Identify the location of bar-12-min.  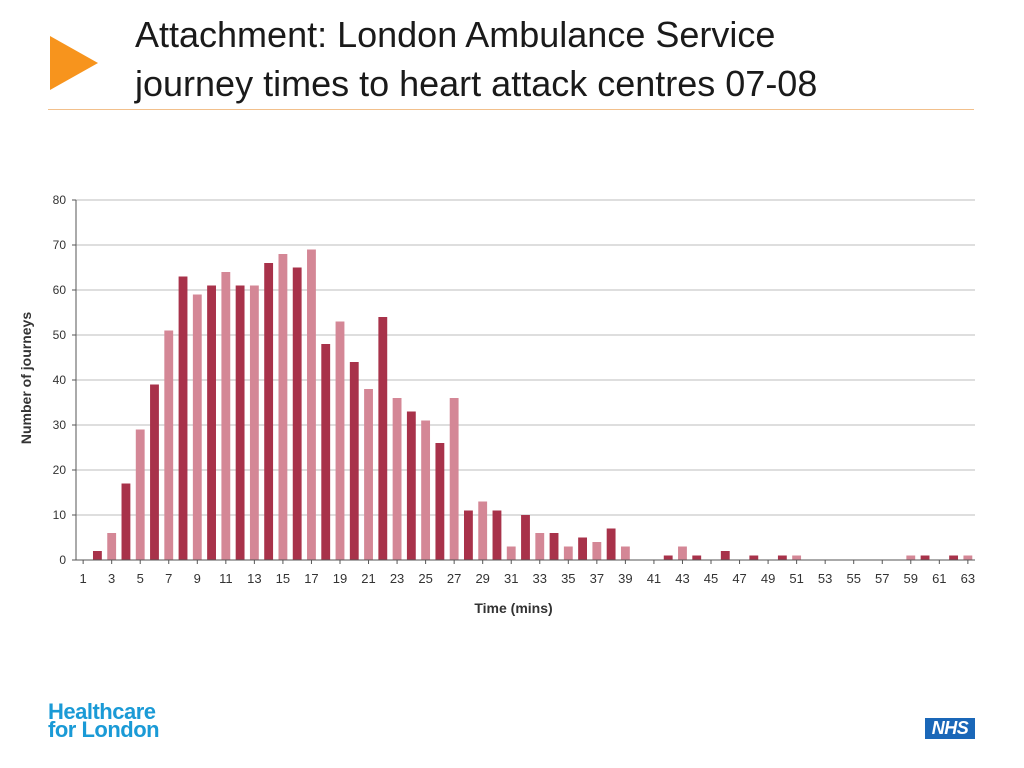
(240, 422).